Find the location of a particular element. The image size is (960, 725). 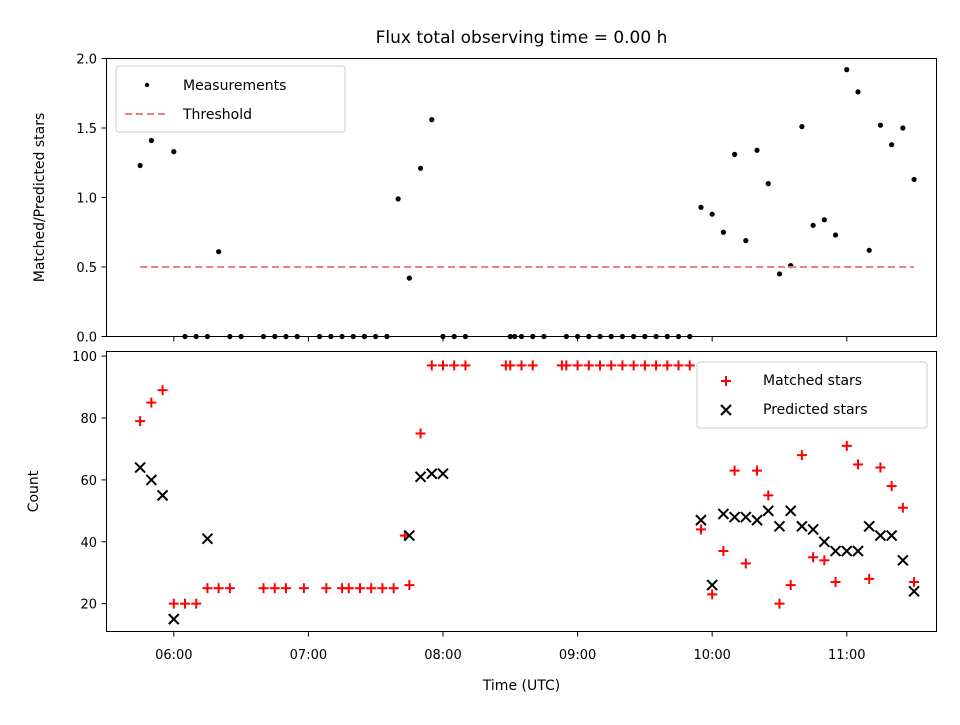

legend-predicted-label: Predicted stars is located at coordinates (815, 410).